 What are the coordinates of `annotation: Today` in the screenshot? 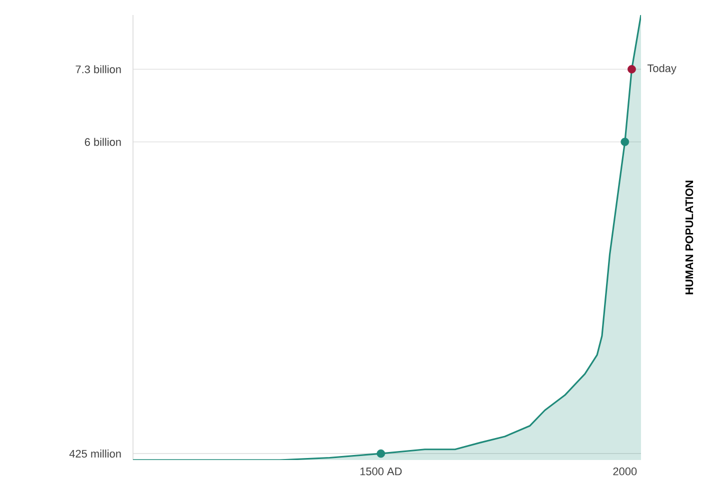 It's located at (661, 69).